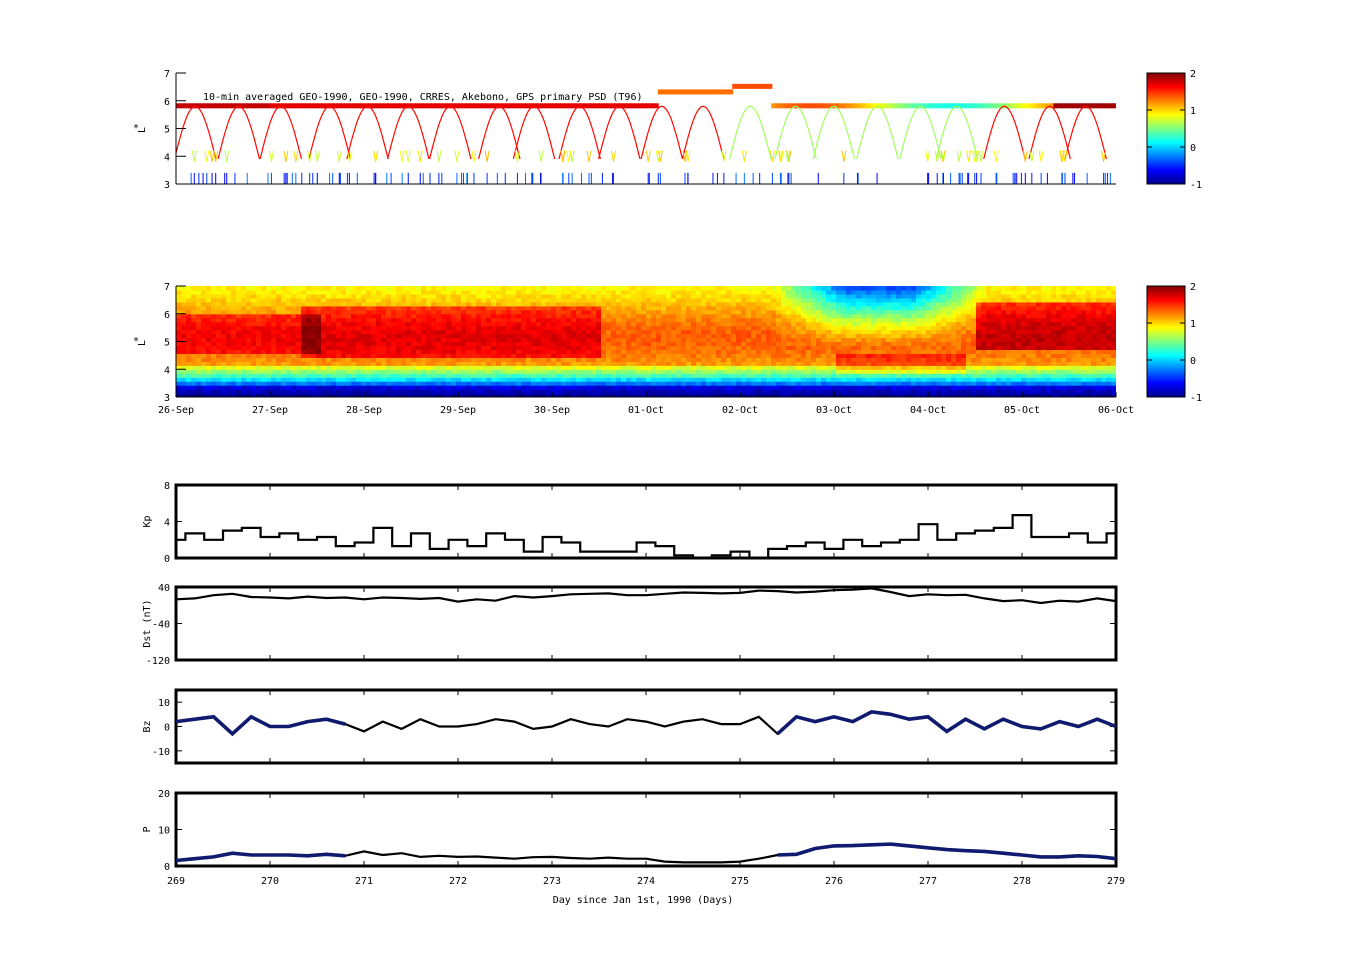  I want to click on ytick-label: 6, so click(167, 102).